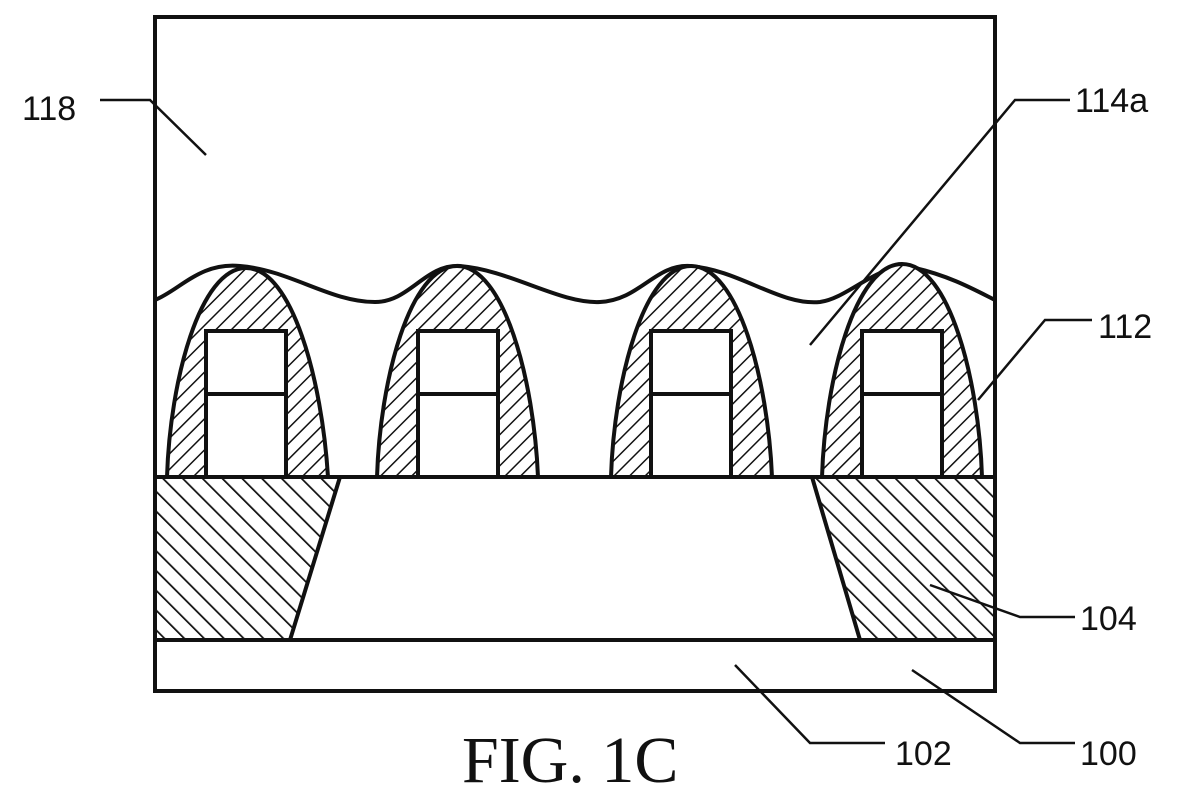  I want to click on isolation-trench-right, so click(903, 558).